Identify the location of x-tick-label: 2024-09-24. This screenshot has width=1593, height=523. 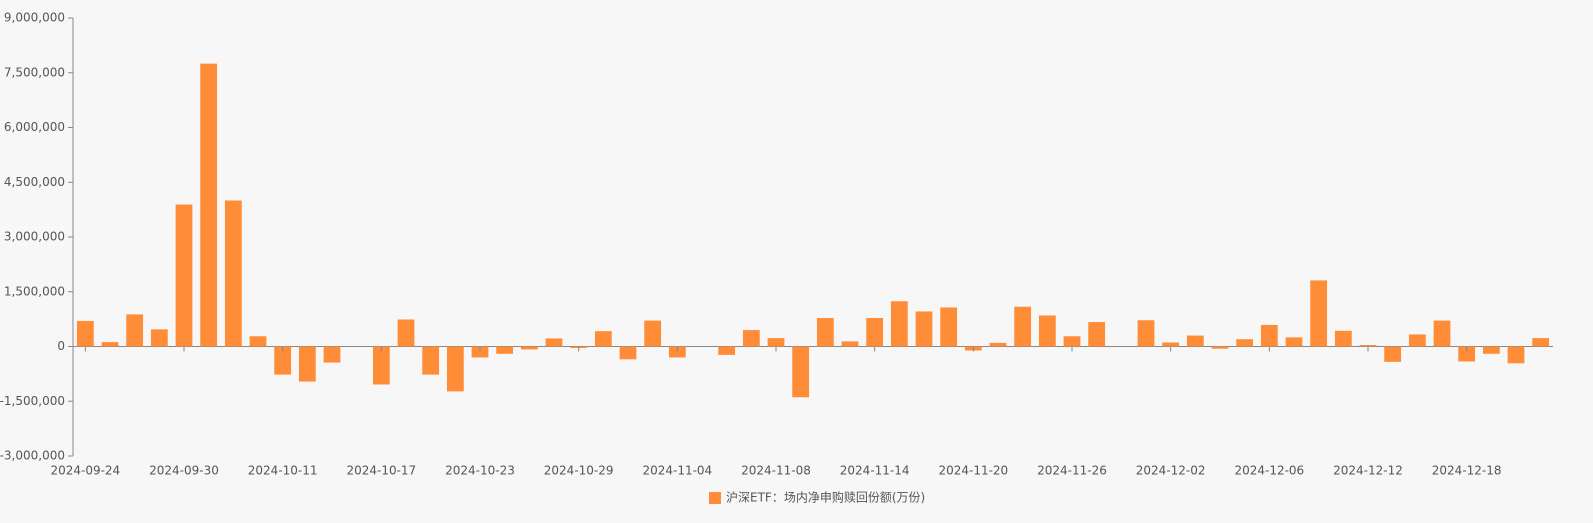
(85, 471).